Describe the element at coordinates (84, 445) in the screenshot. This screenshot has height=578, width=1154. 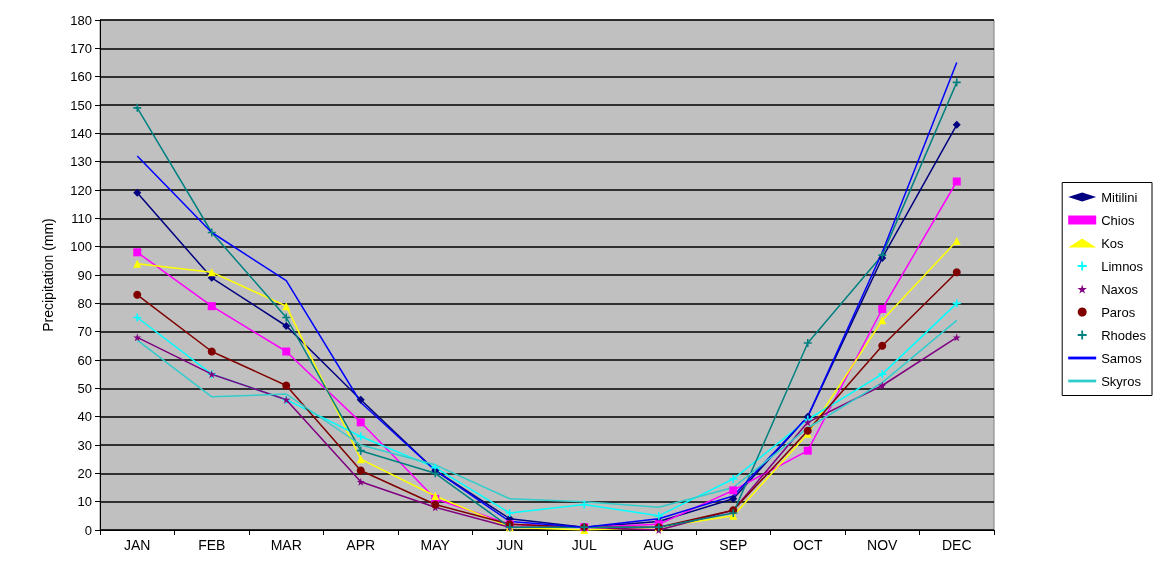
I see `y-tick-label: 30` at that location.